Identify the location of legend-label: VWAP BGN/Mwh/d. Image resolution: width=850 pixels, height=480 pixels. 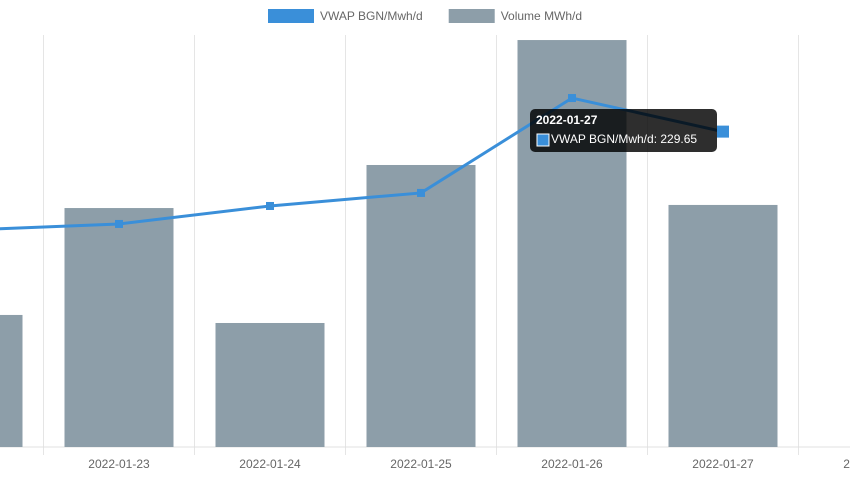
(371, 16).